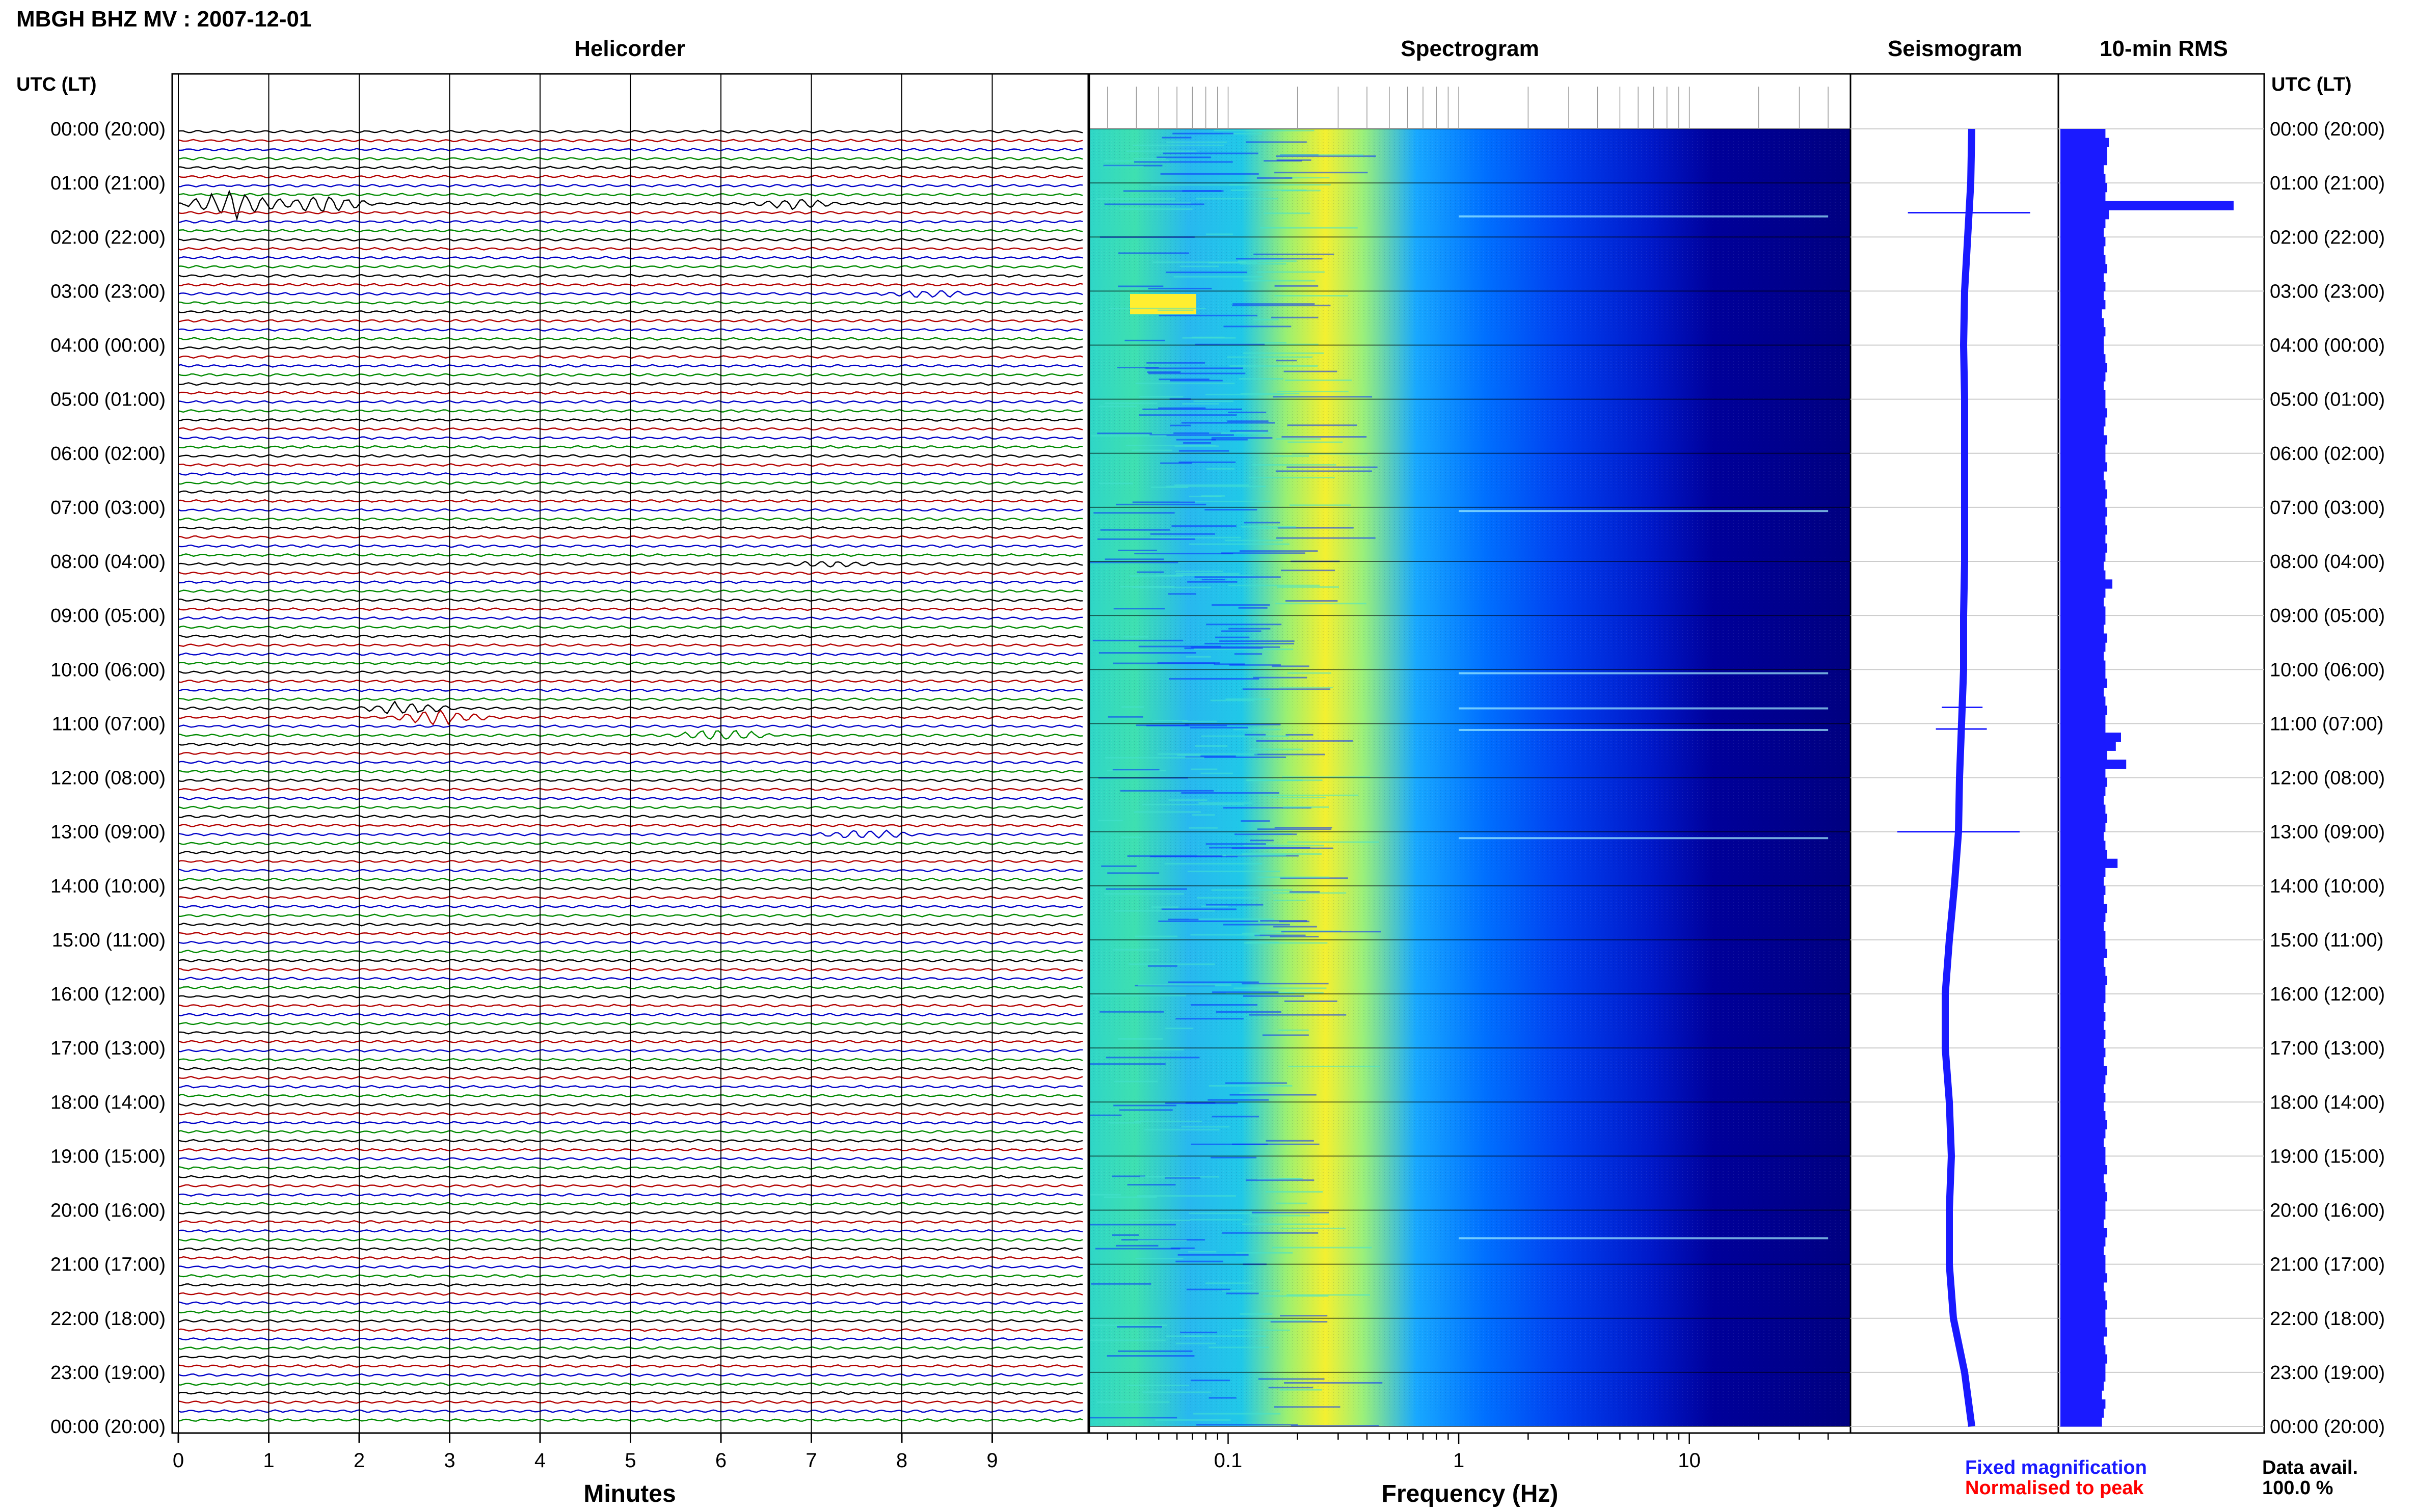 The image size is (2415, 1512). I want to click on time-label-left: 04:00 (00:00), so click(108, 346).